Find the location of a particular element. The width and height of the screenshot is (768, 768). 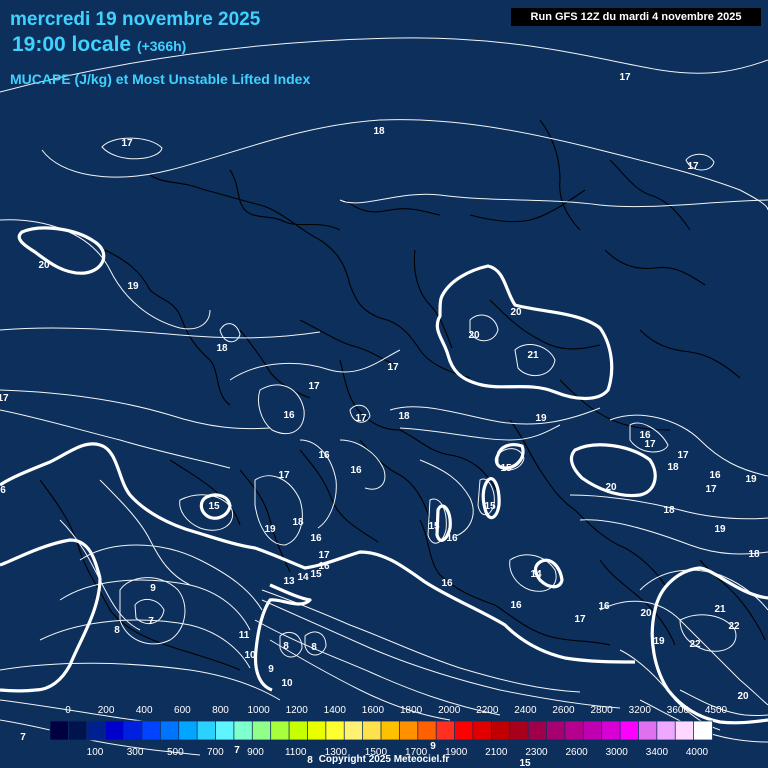

copyright-text: Copyright 2025 Meteociel.fr is located at coordinates (384, 759).